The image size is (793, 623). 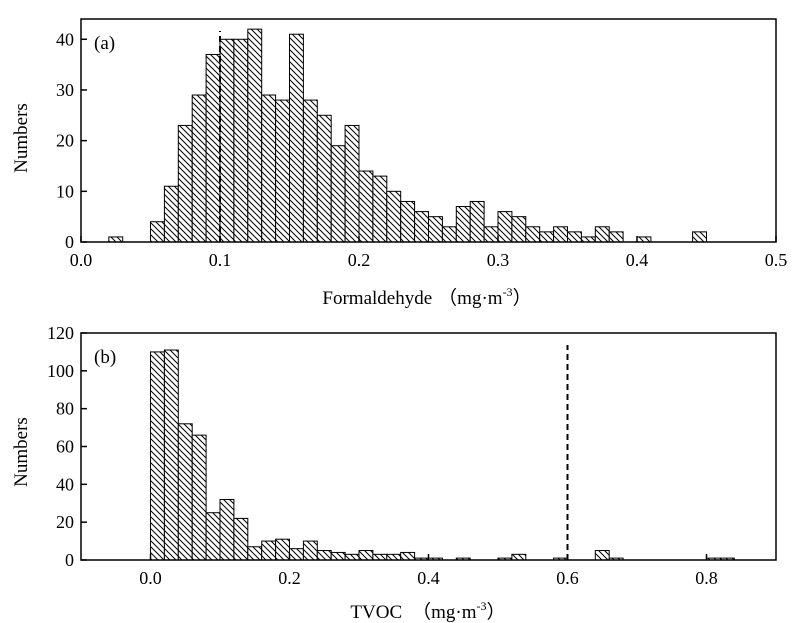 What do you see at coordinates (65, 522) in the screenshot?
I see `tvoc-y-tick-label: 20` at bounding box center [65, 522].